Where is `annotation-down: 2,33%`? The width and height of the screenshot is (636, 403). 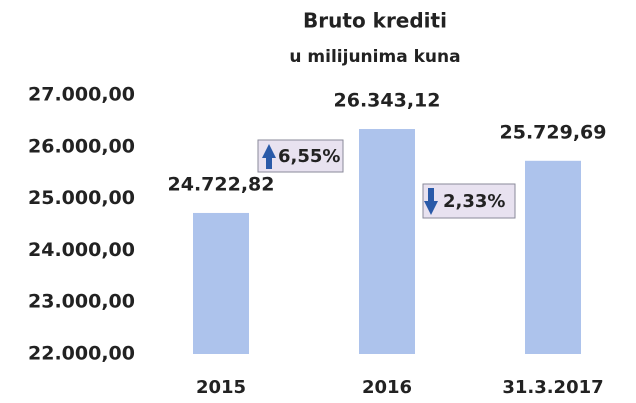
annotation-down: 2,33% is located at coordinates (469, 201).